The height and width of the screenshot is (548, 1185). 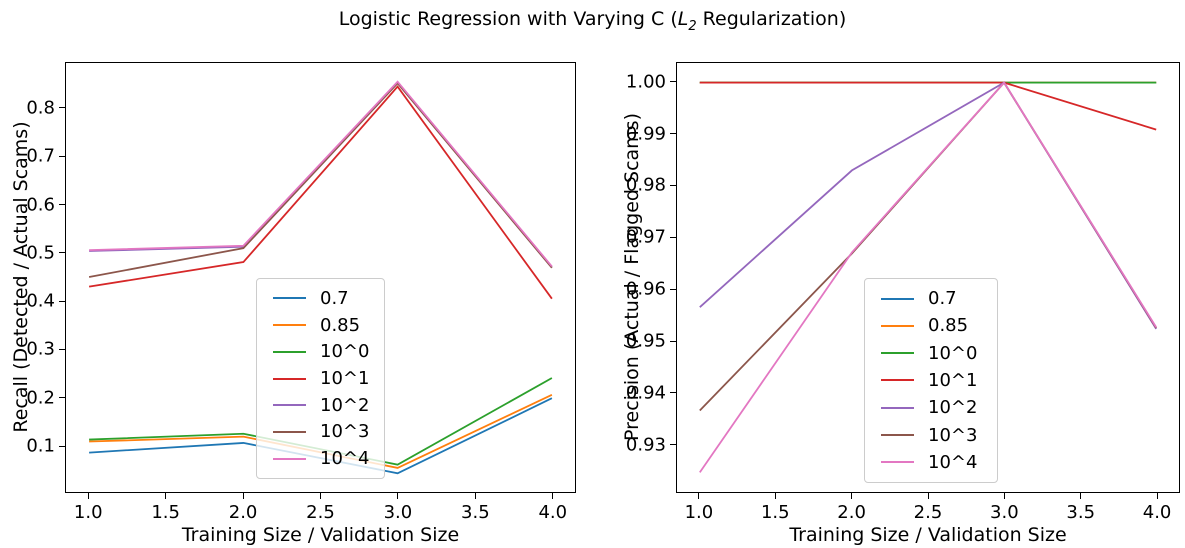 I want to click on y-axis-label: Recall (Detected / Actual Scams), so click(x=21, y=277).